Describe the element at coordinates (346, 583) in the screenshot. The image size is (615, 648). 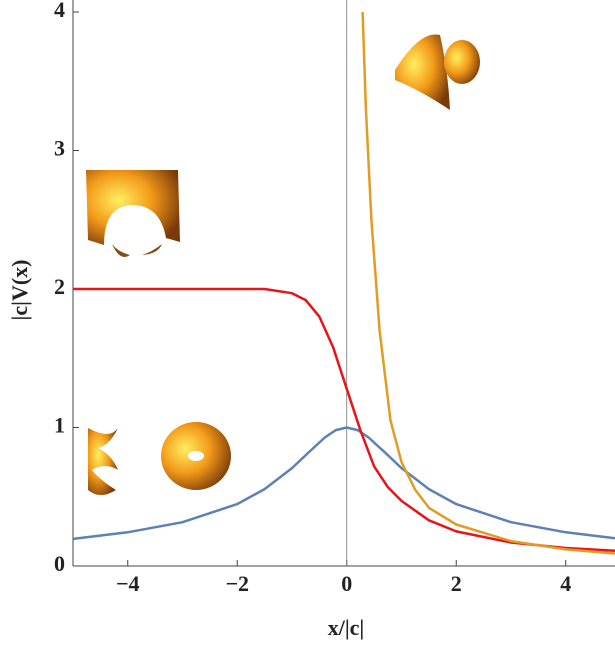
I see `x-tick-label: 0` at that location.